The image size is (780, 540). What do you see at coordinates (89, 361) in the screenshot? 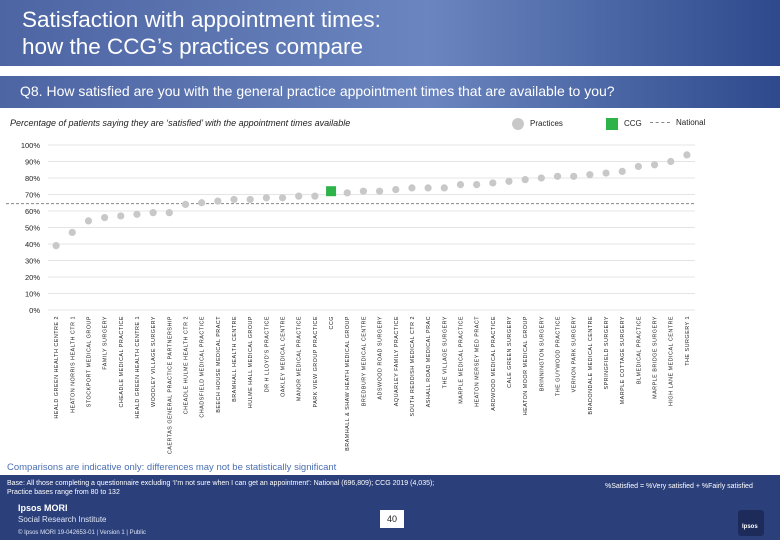
I see `x-category-label: STOCKPORT MEDICAL GROUP` at bounding box center [89, 361].